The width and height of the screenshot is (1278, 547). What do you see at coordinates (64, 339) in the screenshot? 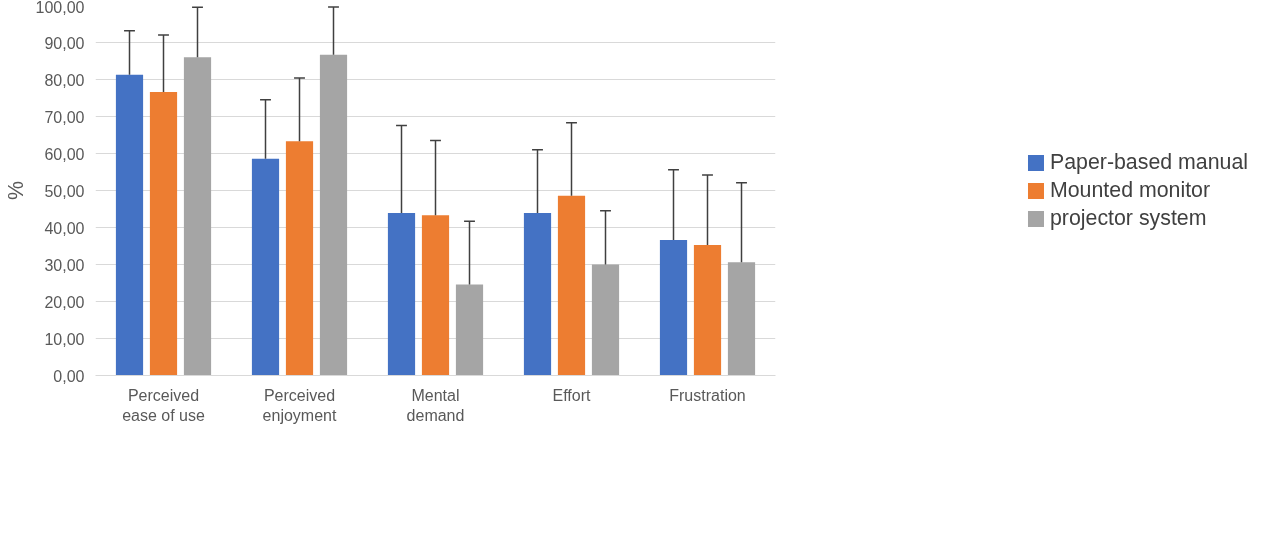
I see `y-tick-label: 10,00` at bounding box center [64, 339].